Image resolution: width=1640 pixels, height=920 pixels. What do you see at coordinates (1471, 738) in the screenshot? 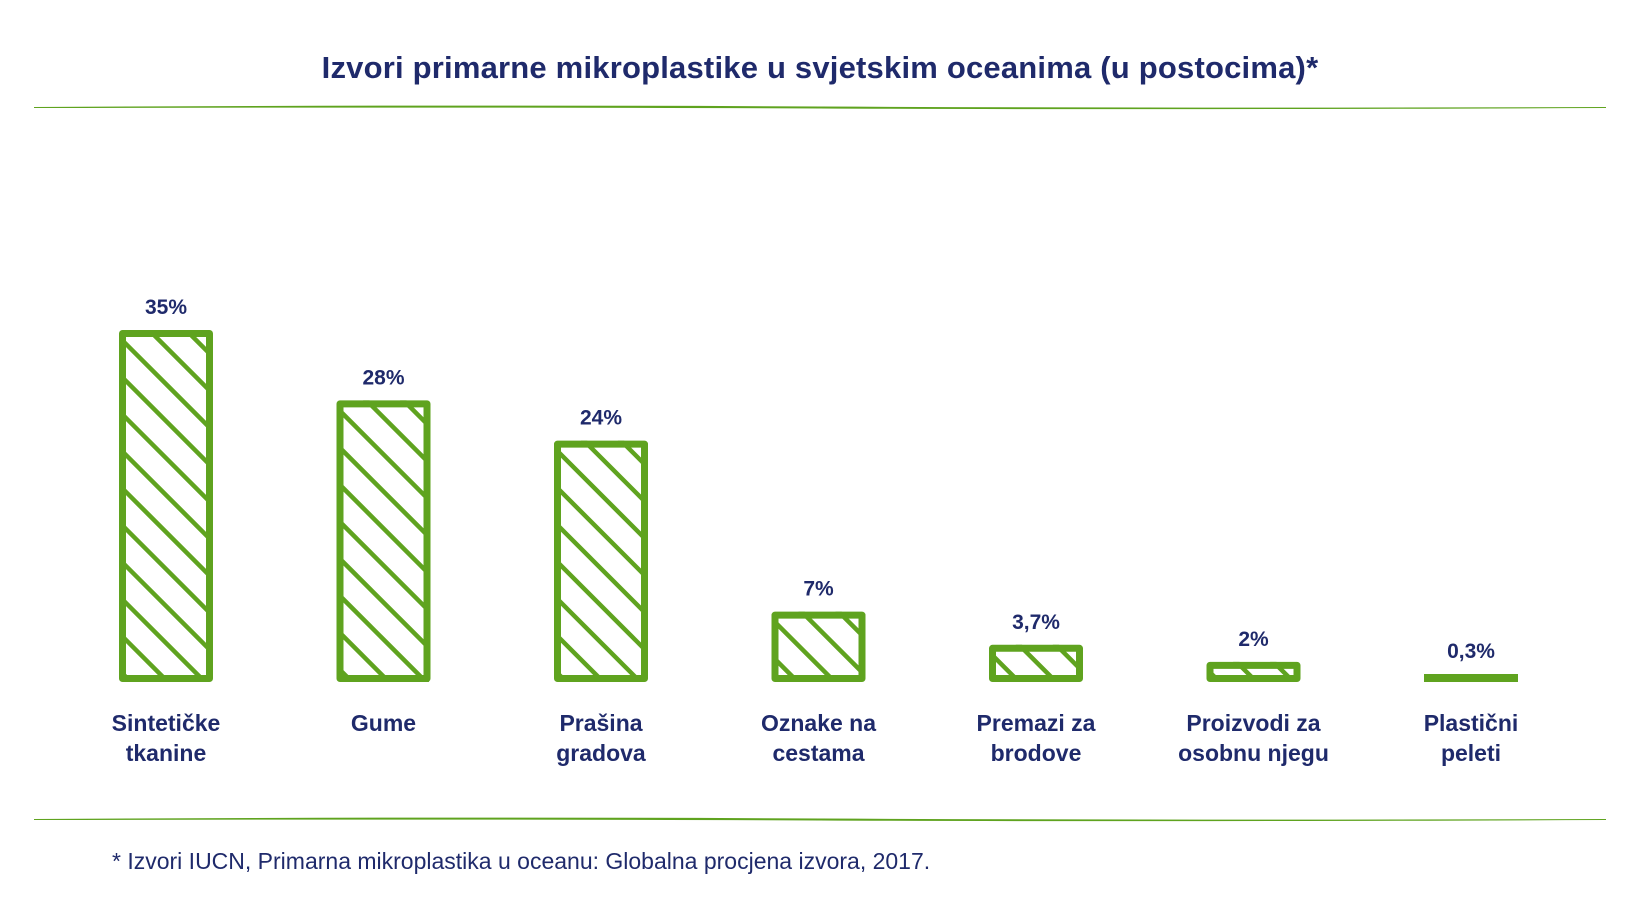
I see `category-label-7: Plastični peleti` at bounding box center [1471, 738].